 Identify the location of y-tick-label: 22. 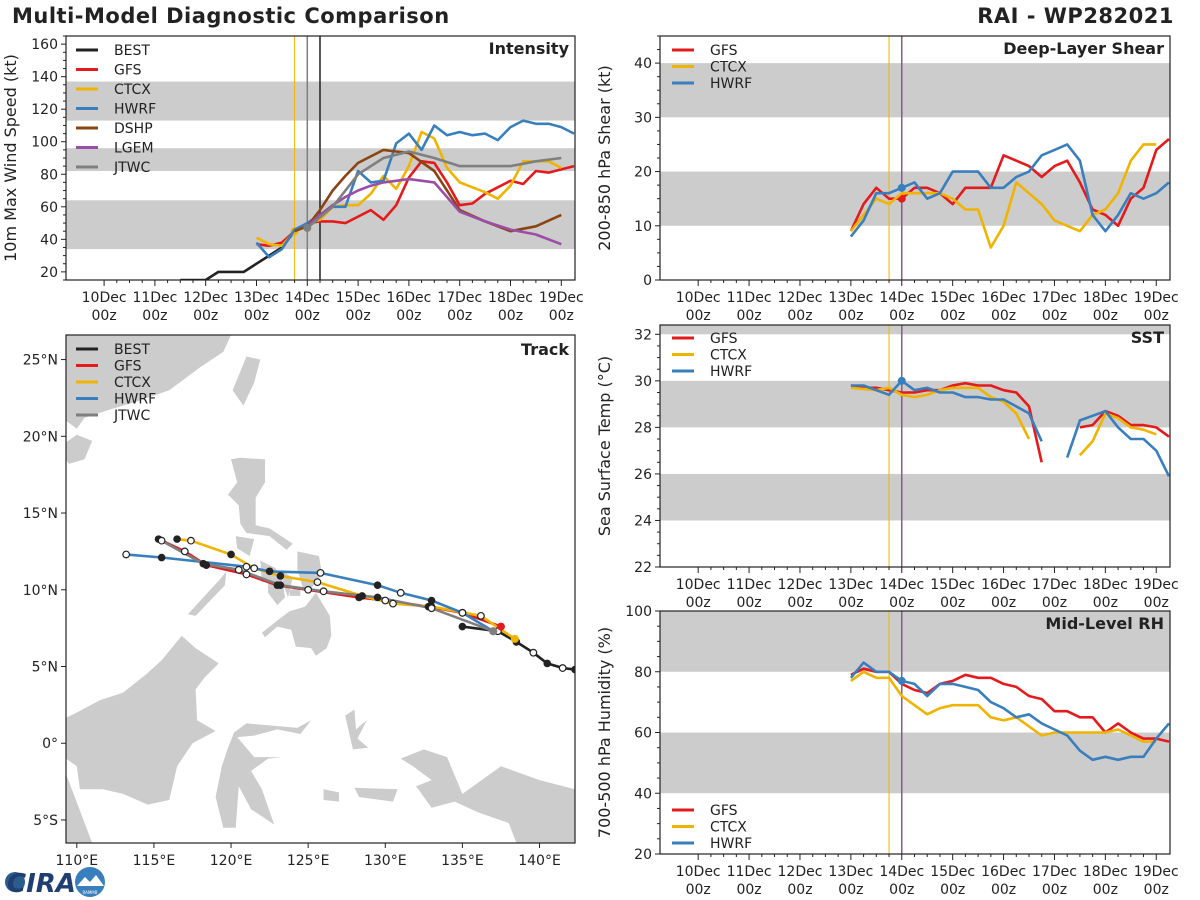
(643, 568).